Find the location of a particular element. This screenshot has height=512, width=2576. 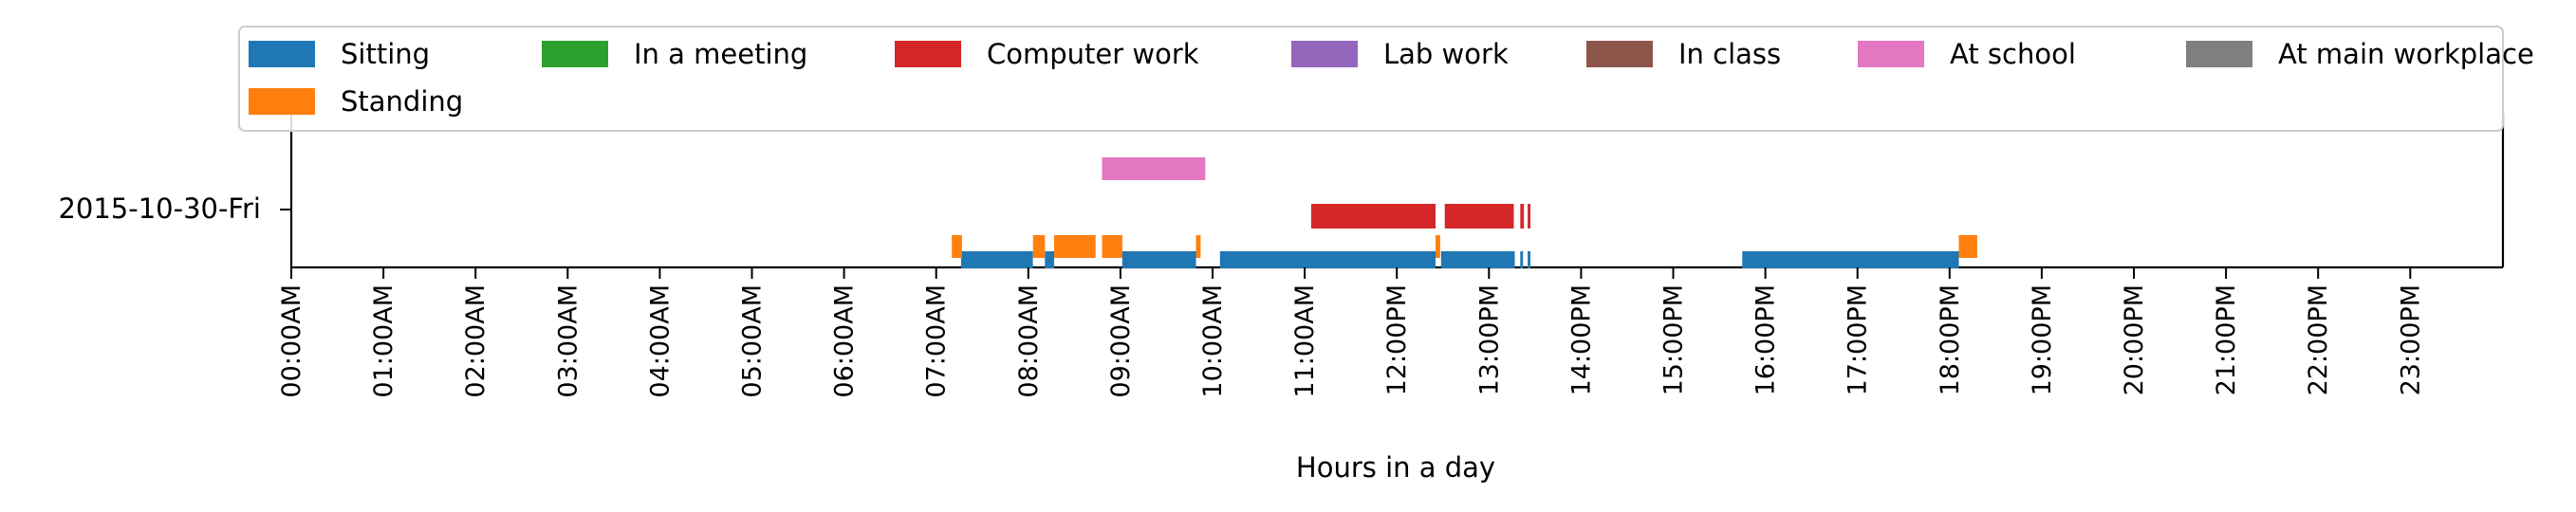

x-tick-label: 19:00PM is located at coordinates (2042, 339).